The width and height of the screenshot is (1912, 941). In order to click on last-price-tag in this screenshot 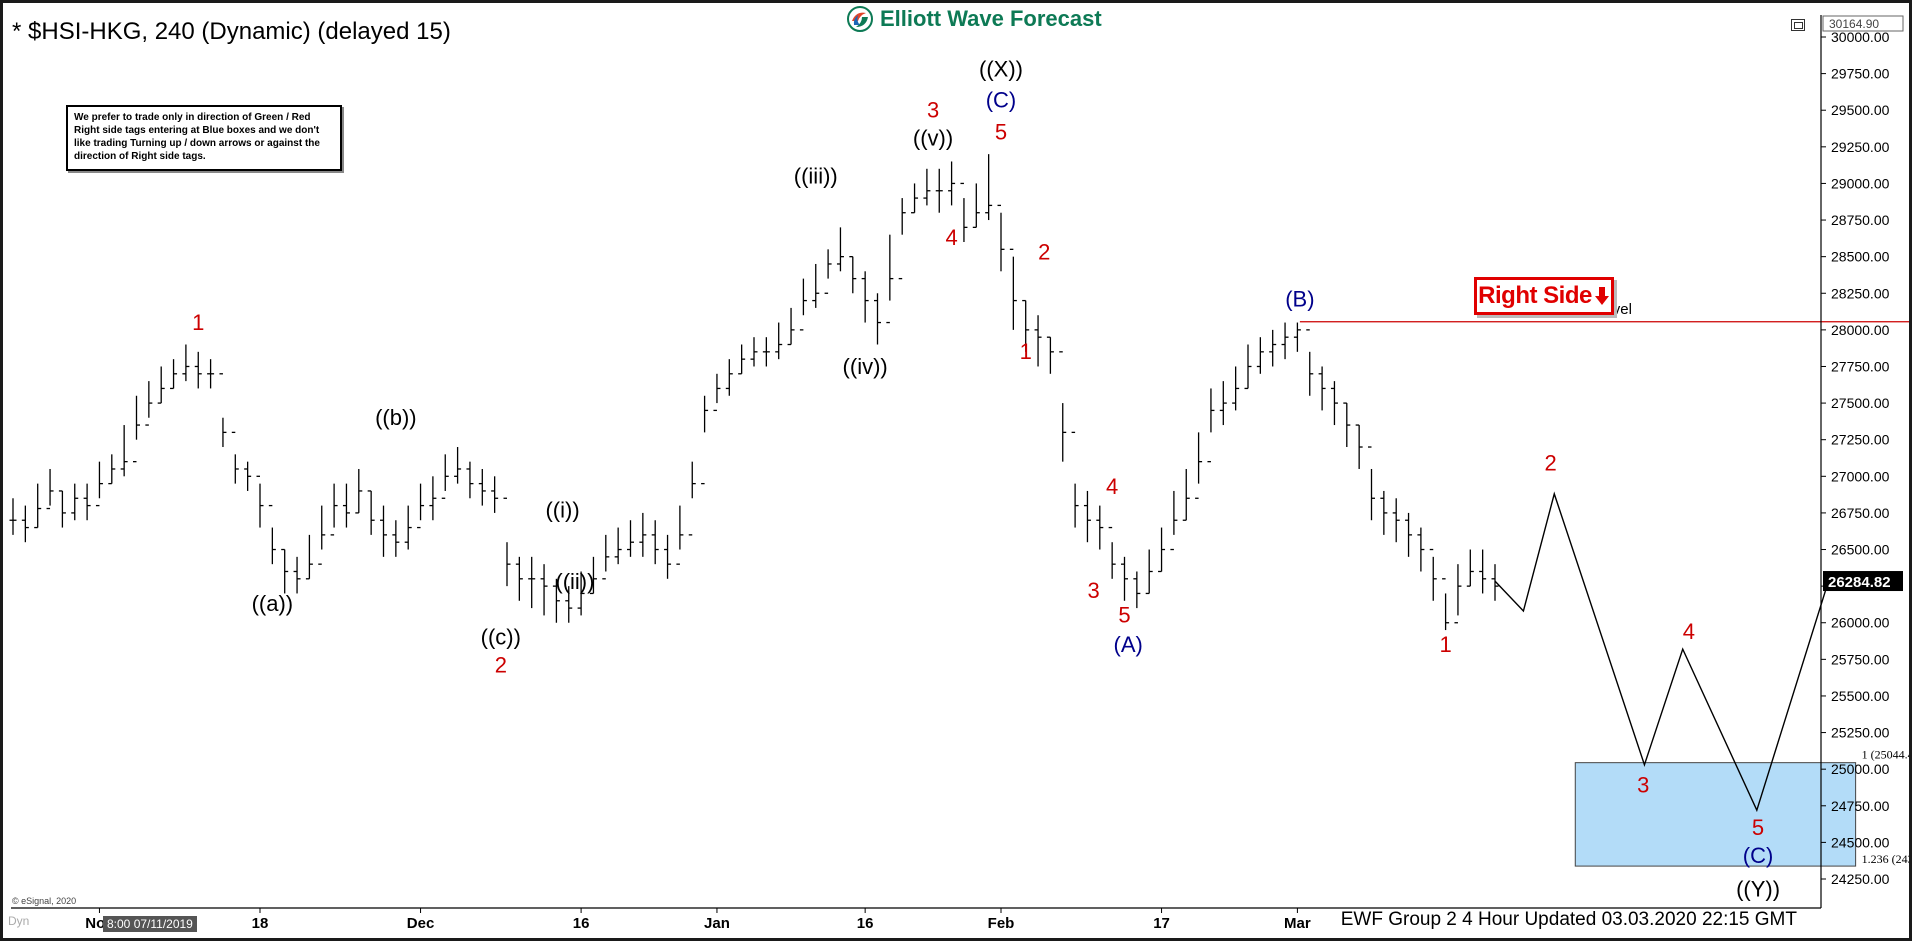, I will do `click(1863, 581)`.